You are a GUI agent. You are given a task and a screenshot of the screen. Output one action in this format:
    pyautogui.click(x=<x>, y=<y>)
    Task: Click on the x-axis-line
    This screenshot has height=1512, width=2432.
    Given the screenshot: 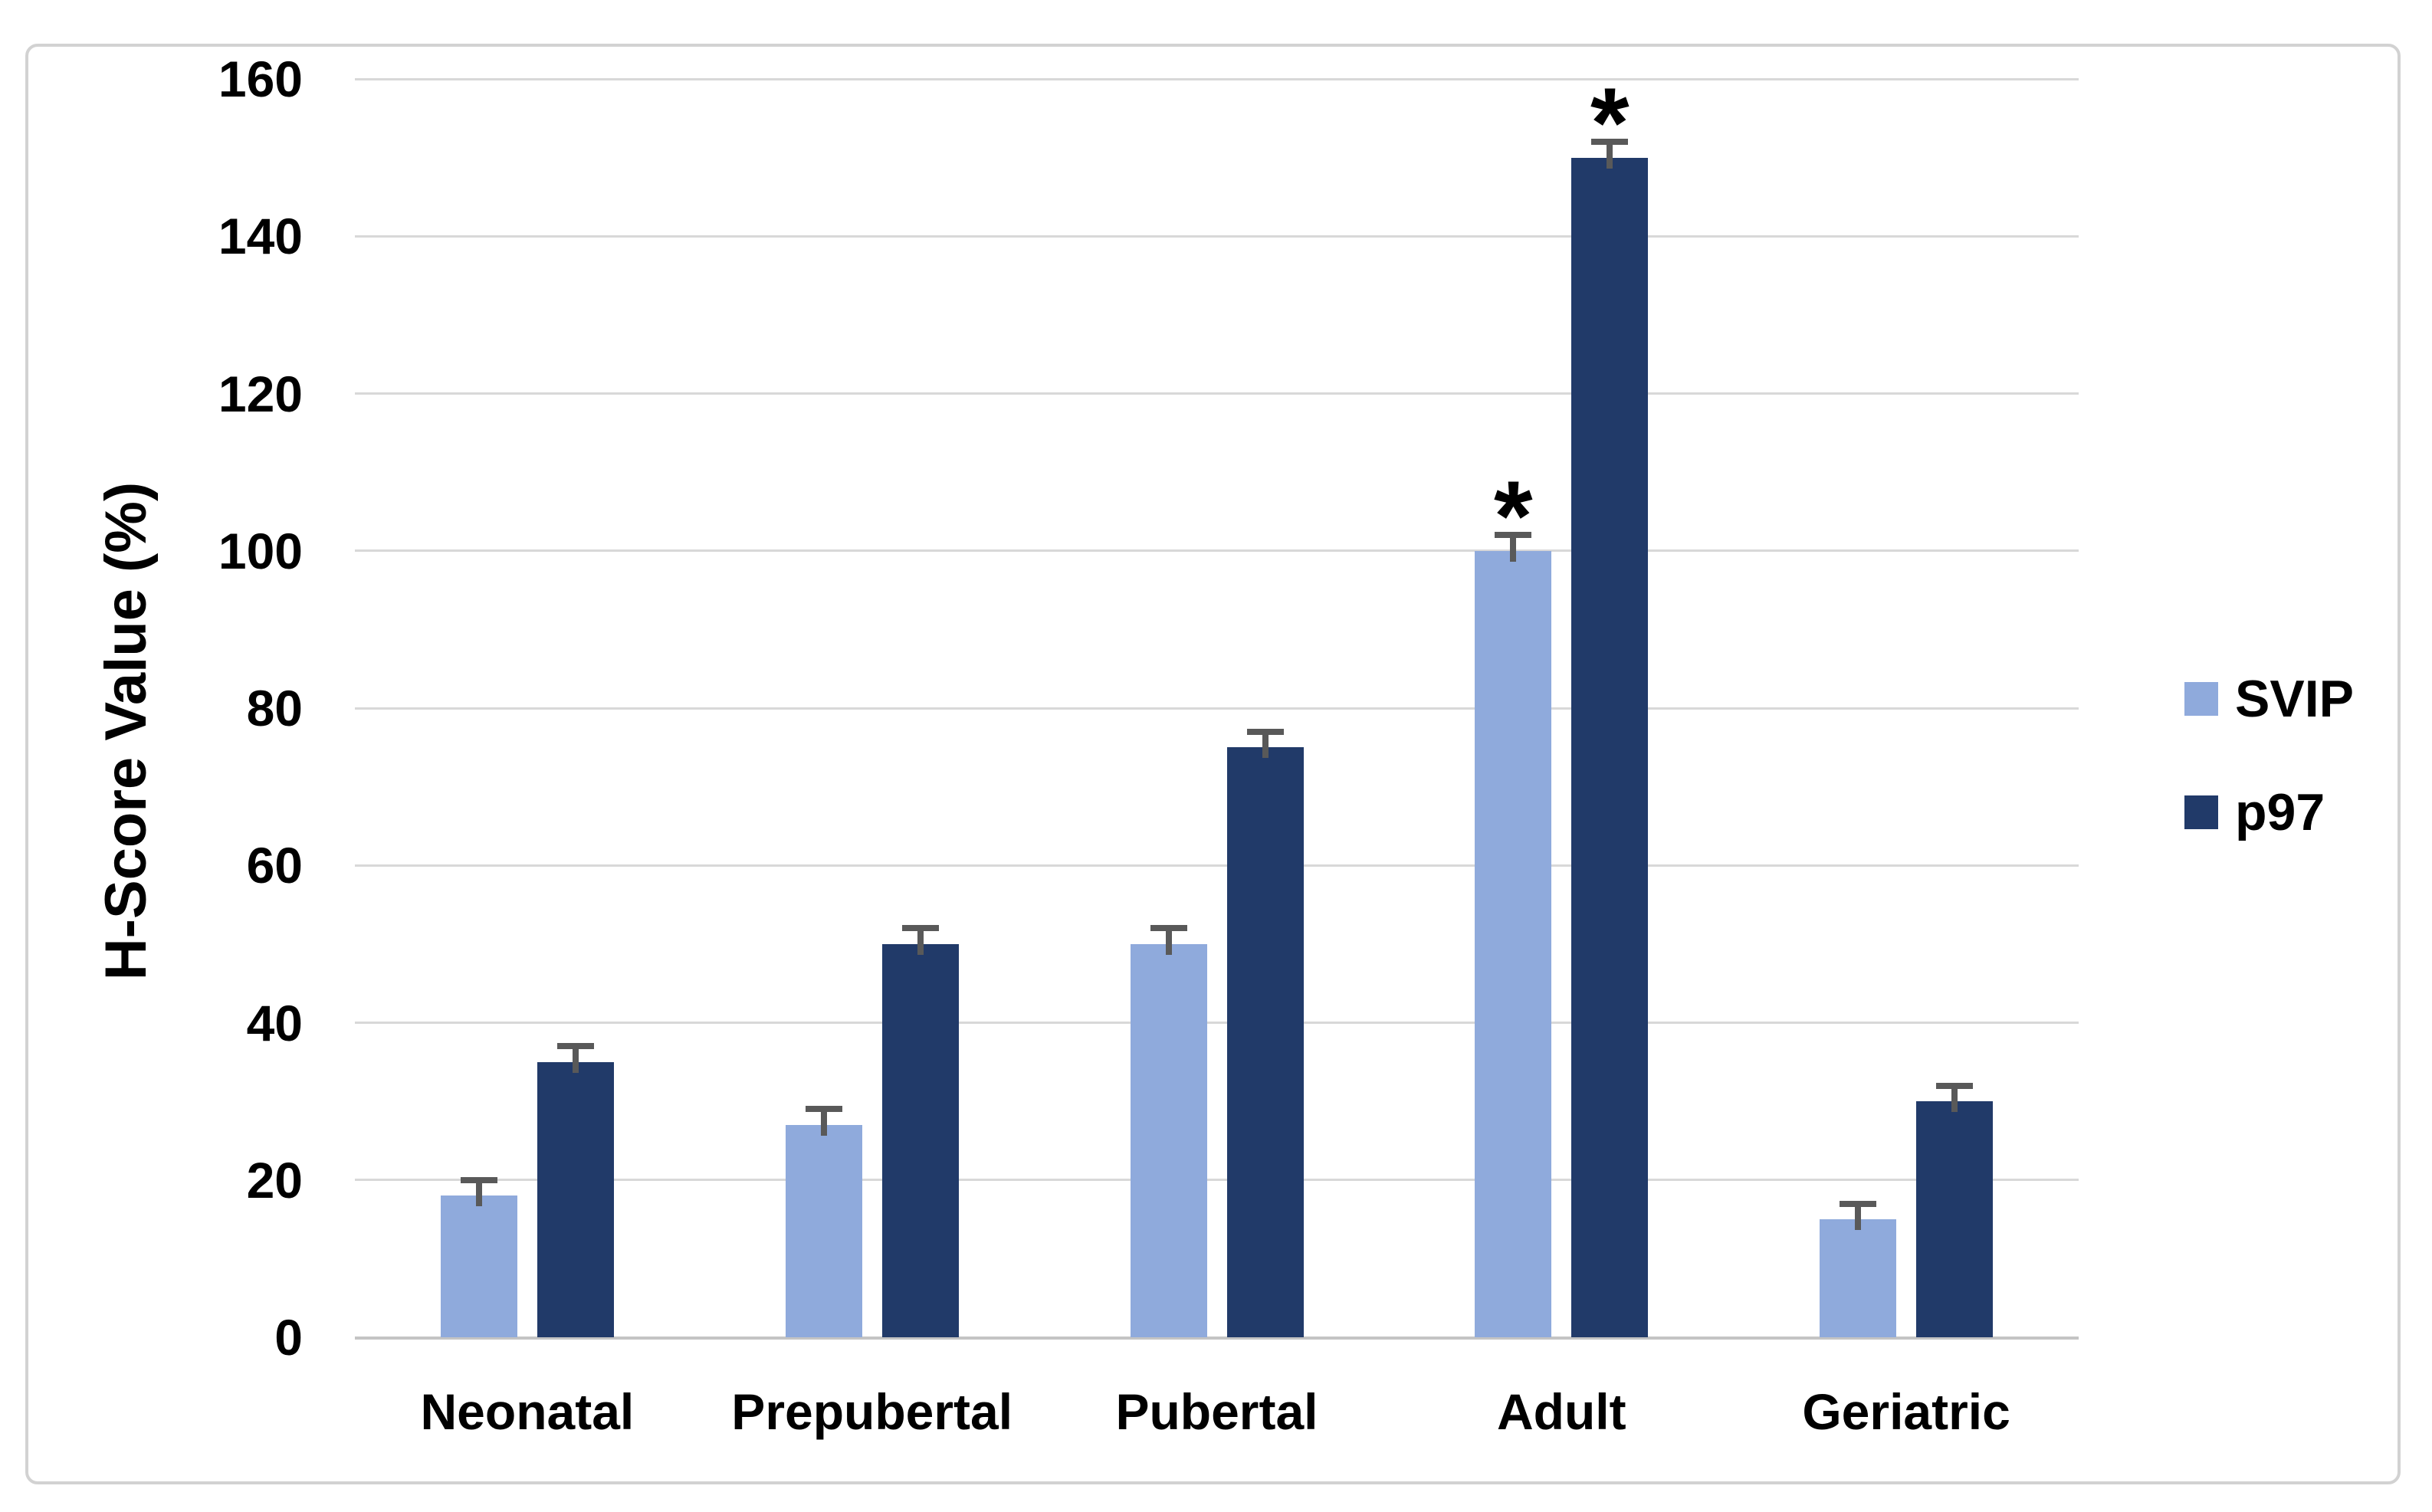 What is the action you would take?
    pyautogui.click(x=1217, y=1338)
    